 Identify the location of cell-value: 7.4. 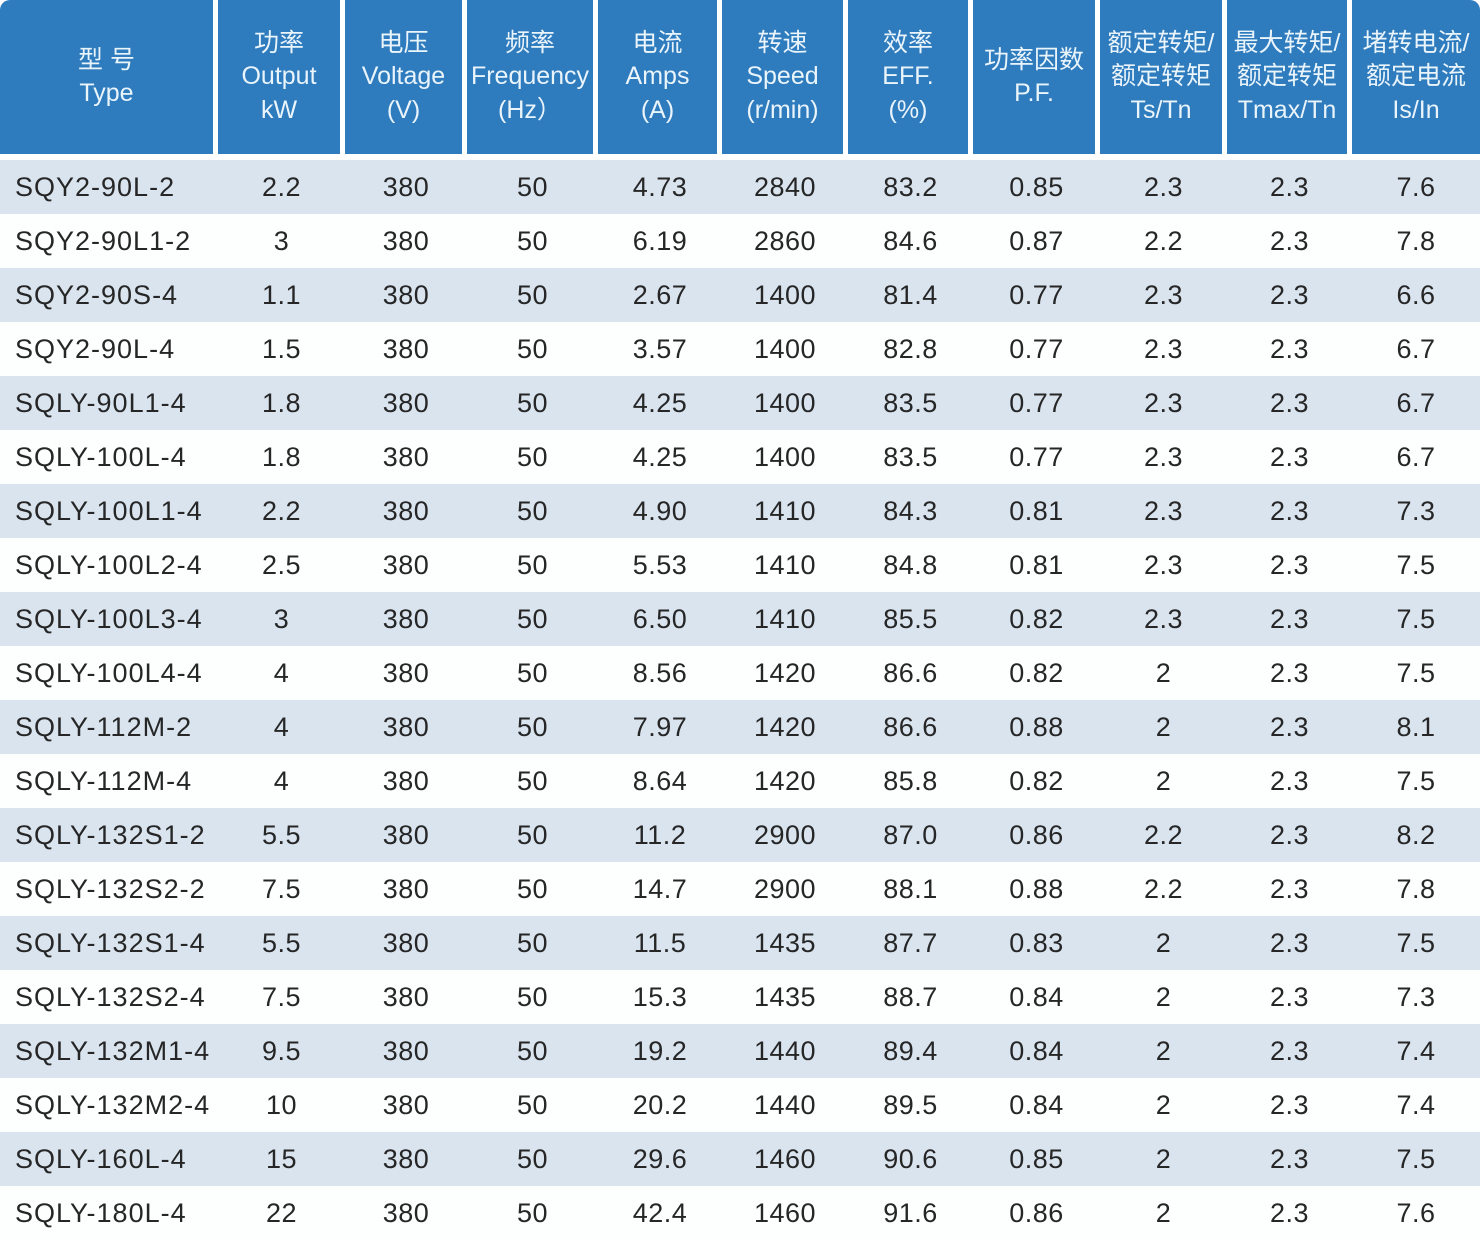
(1416, 1104).